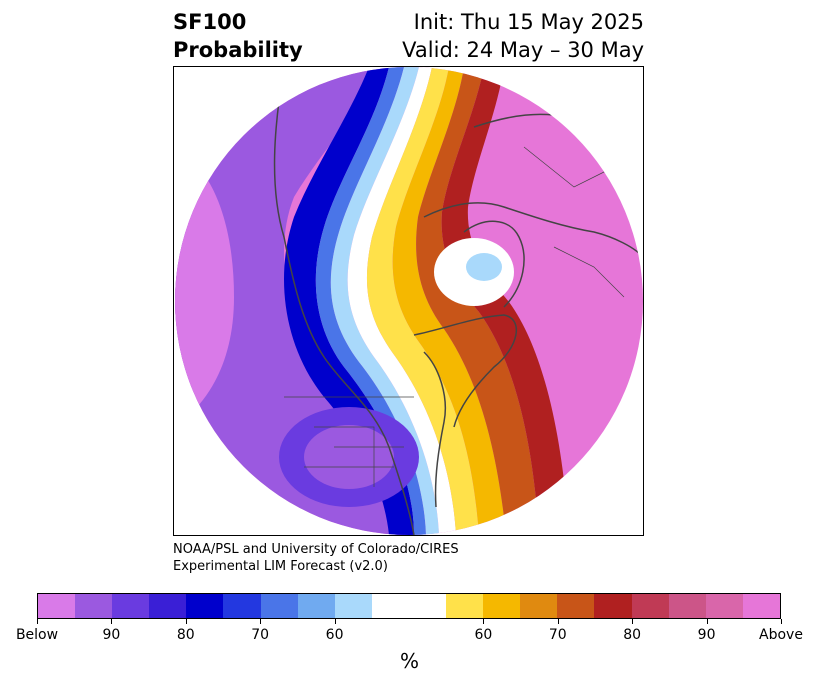  Describe the element at coordinates (280, 566) in the screenshot. I see `credit-line-2: Experimental LIM Forecast (v2.0)` at that location.